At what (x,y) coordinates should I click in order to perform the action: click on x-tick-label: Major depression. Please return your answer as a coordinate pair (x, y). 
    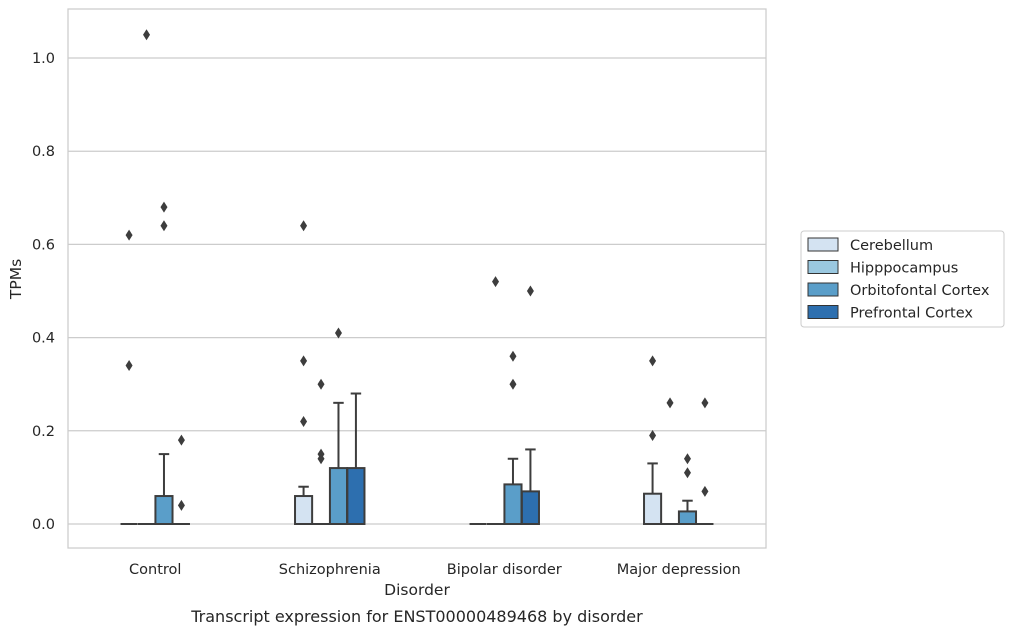
    Looking at the image, I should click on (679, 570).